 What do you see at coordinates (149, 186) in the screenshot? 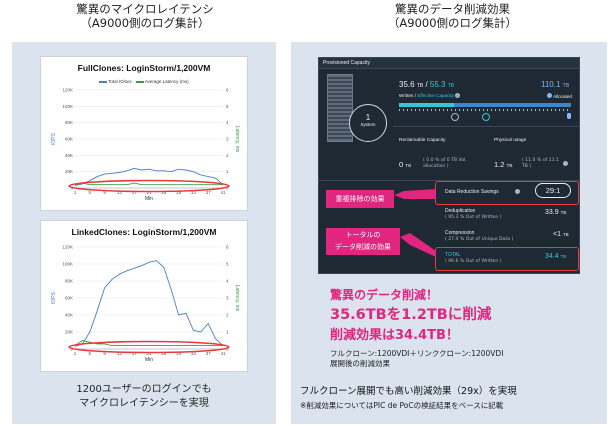
I see `latency-highlight-ellipse` at bounding box center [149, 186].